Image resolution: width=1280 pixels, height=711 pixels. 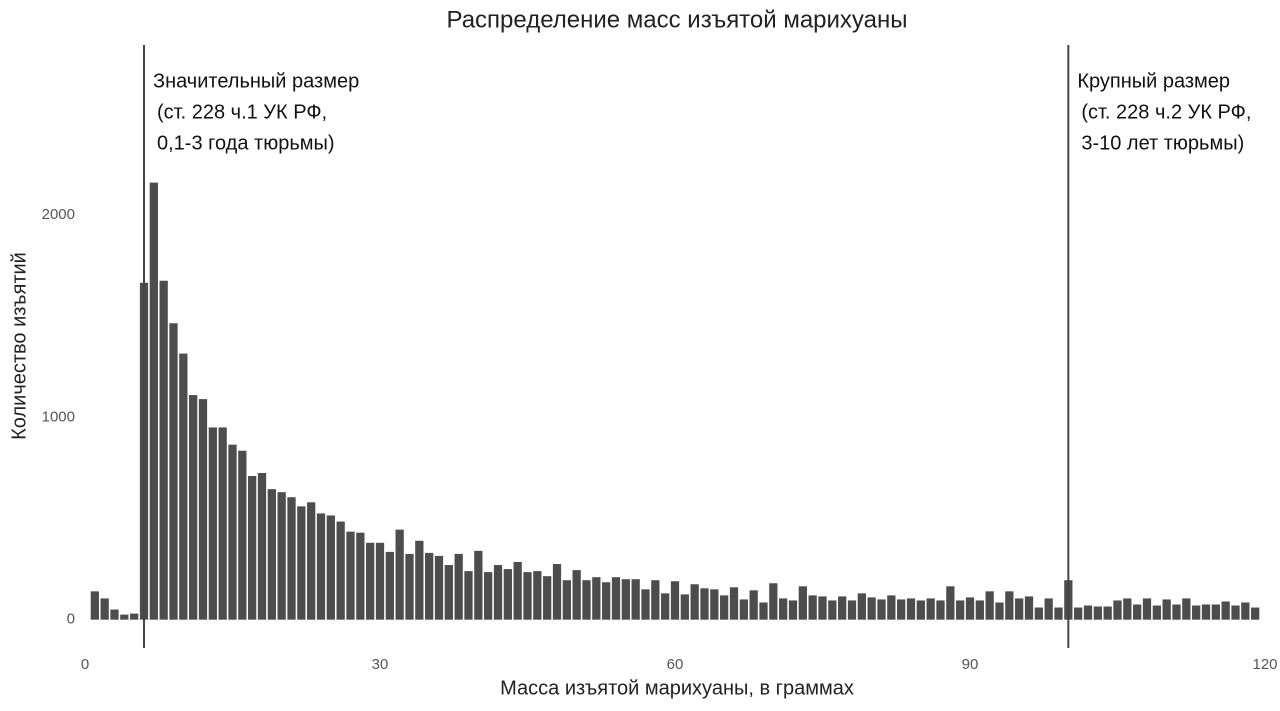 I want to click on chart-title: Распределение масс изъятой марихуаны, so click(x=676, y=19).